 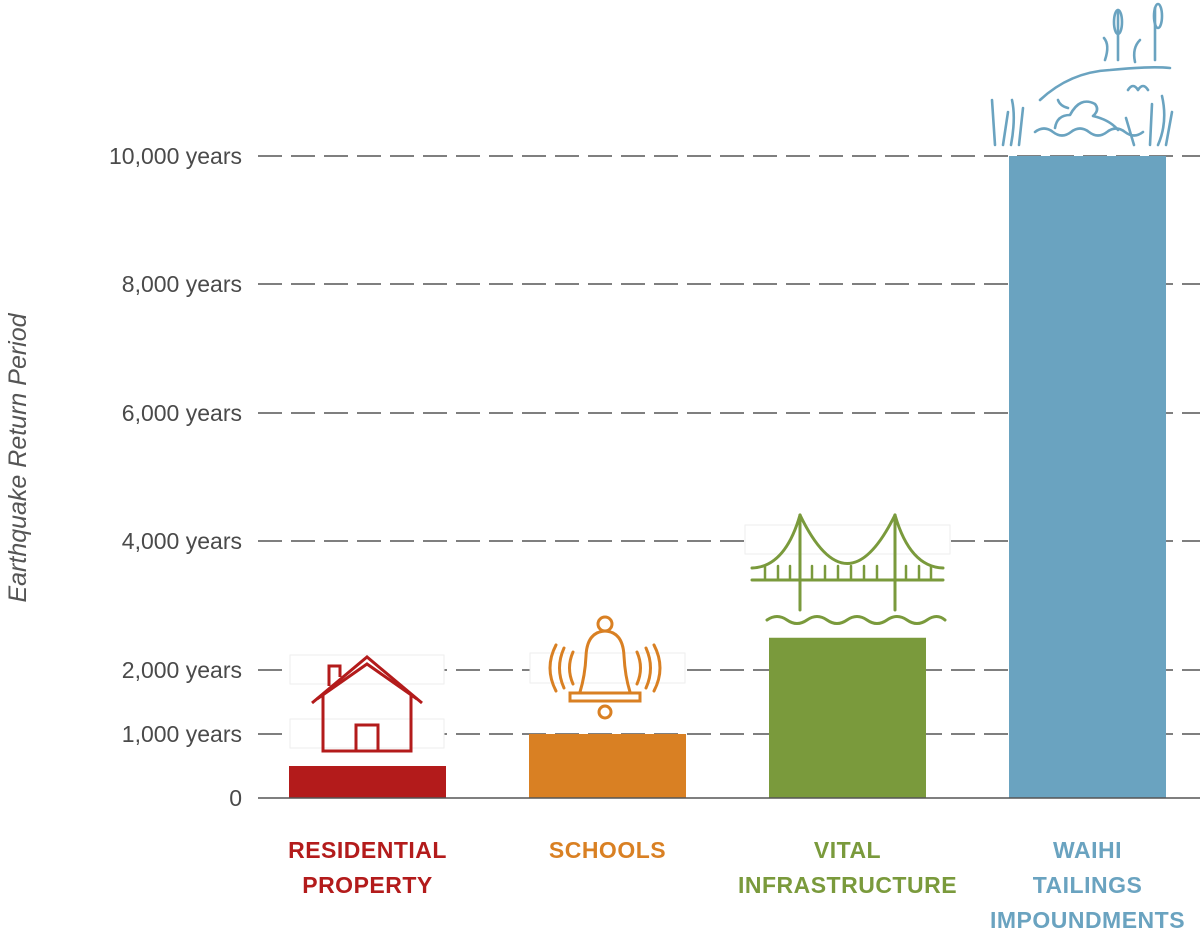 What do you see at coordinates (1087, 920) in the screenshot?
I see `category-label: IMPOUNDMENTS` at bounding box center [1087, 920].